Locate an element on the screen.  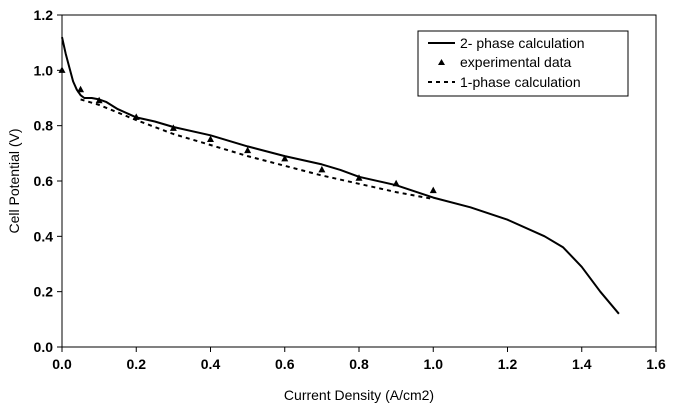
y-tick-label: 0.6 is located at coordinates (44, 181).